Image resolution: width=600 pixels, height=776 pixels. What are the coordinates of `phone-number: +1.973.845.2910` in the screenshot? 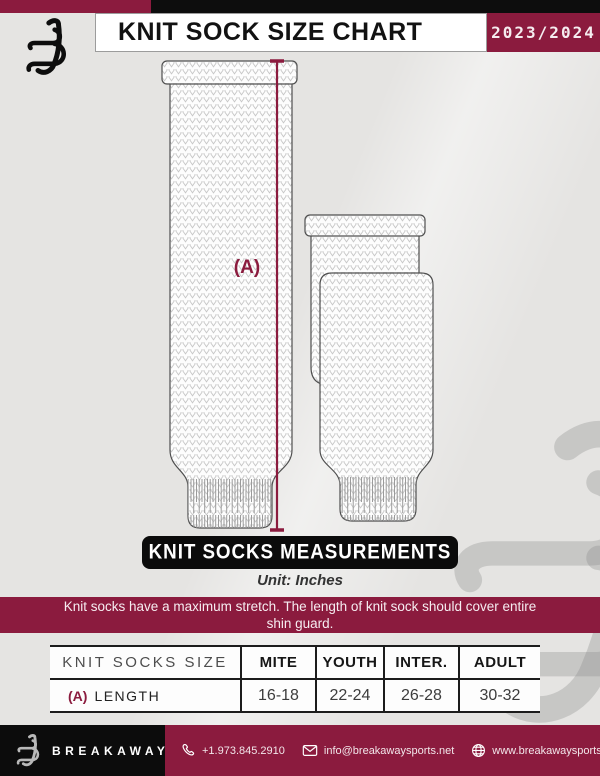 It's located at (243, 750).